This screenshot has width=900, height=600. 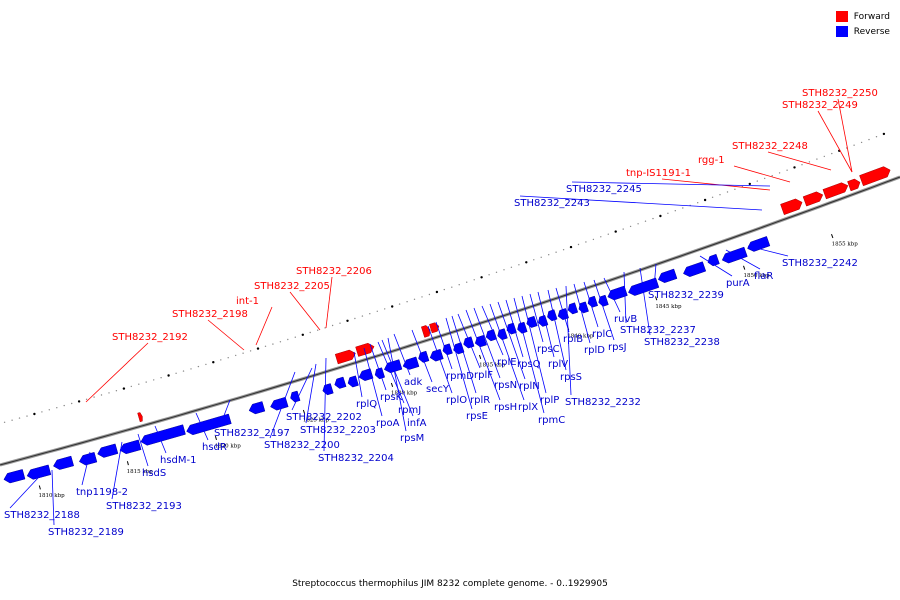 What do you see at coordinates (763, 276) in the screenshot?
I see `reverse-gene-label: flaR` at bounding box center [763, 276].